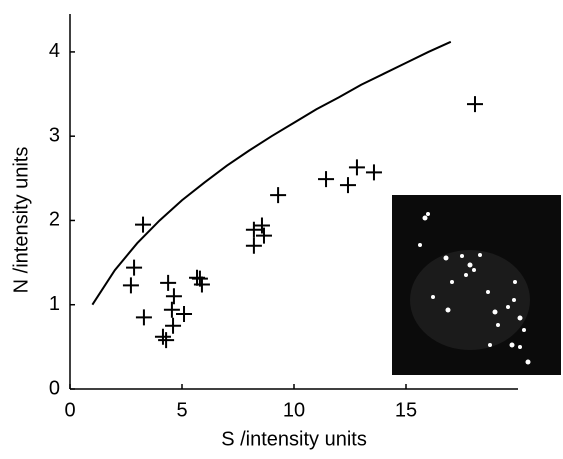 This screenshot has height=459, width=563. I want to click on y-tick-label: 2, so click(54, 220).